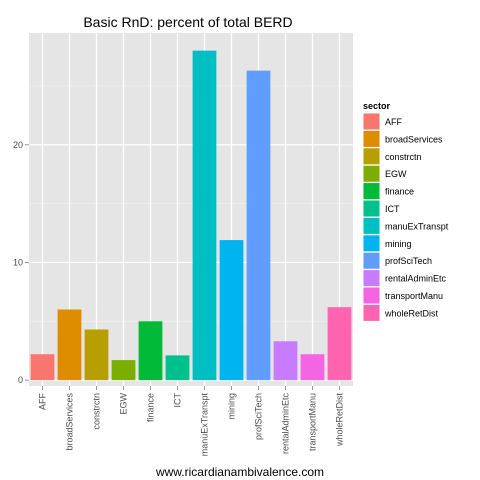 The width and height of the screenshot is (480, 480). Describe the element at coordinates (97, 411) in the screenshot. I see `x-tick-label: constrctn` at that location.